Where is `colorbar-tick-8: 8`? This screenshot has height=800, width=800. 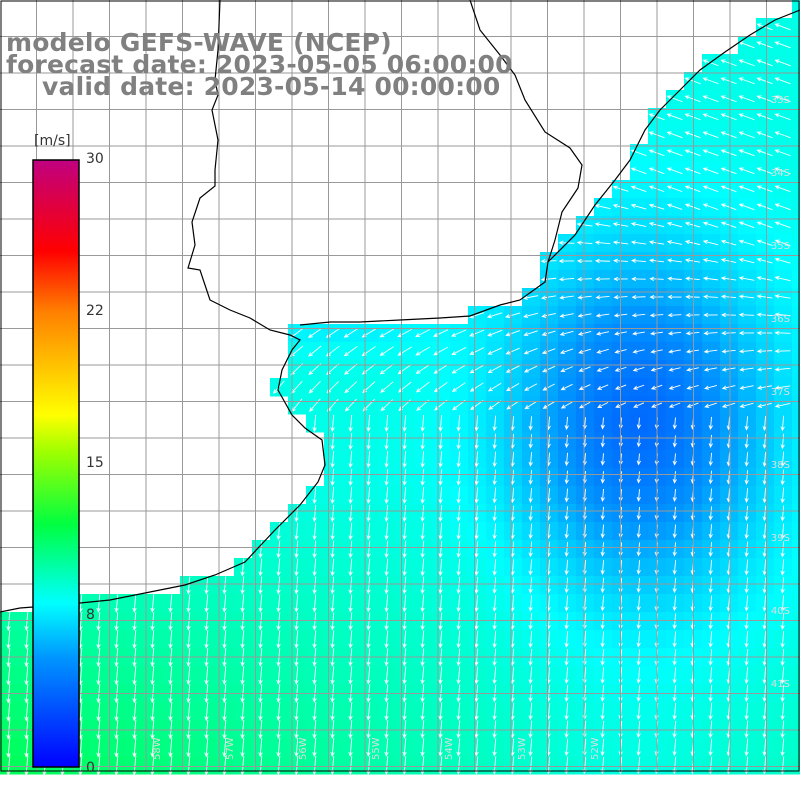 colorbar-tick-8: 8 is located at coordinates (90, 615).